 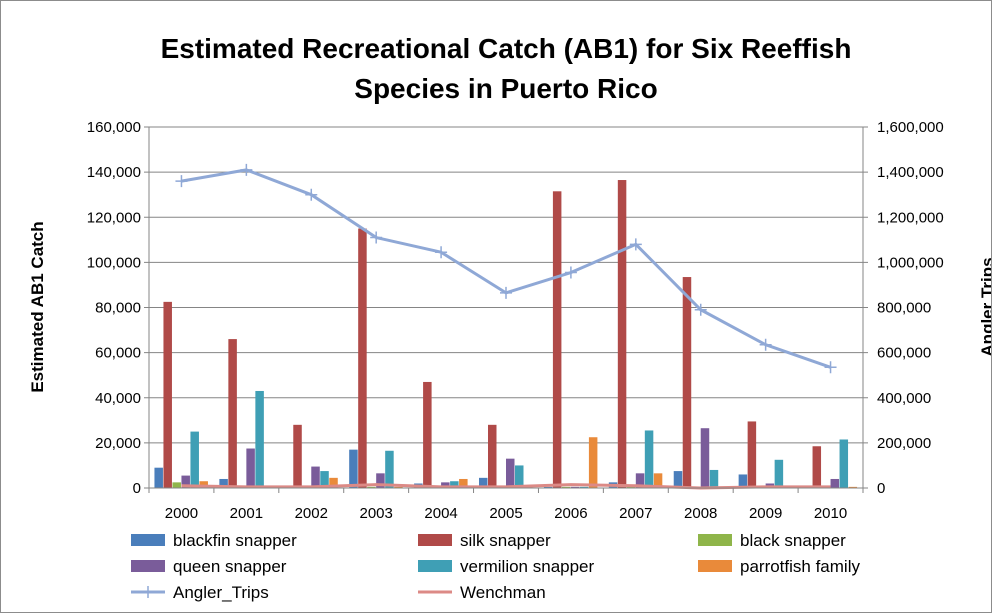 I want to click on y-tick-label: 0, so click(x=137, y=488).